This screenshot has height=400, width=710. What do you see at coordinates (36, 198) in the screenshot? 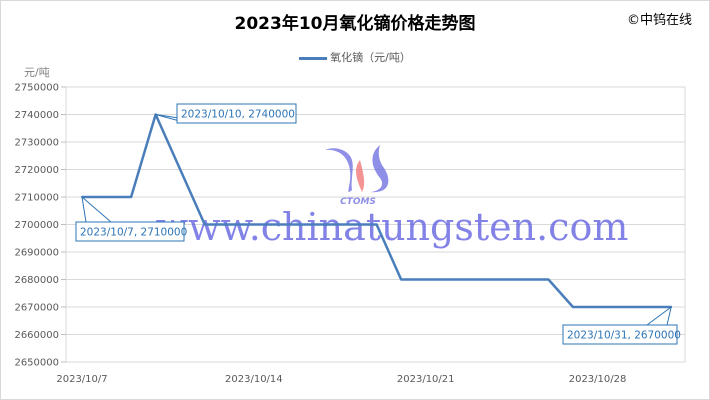
I see `y-tick-label: 2710000` at bounding box center [36, 198].